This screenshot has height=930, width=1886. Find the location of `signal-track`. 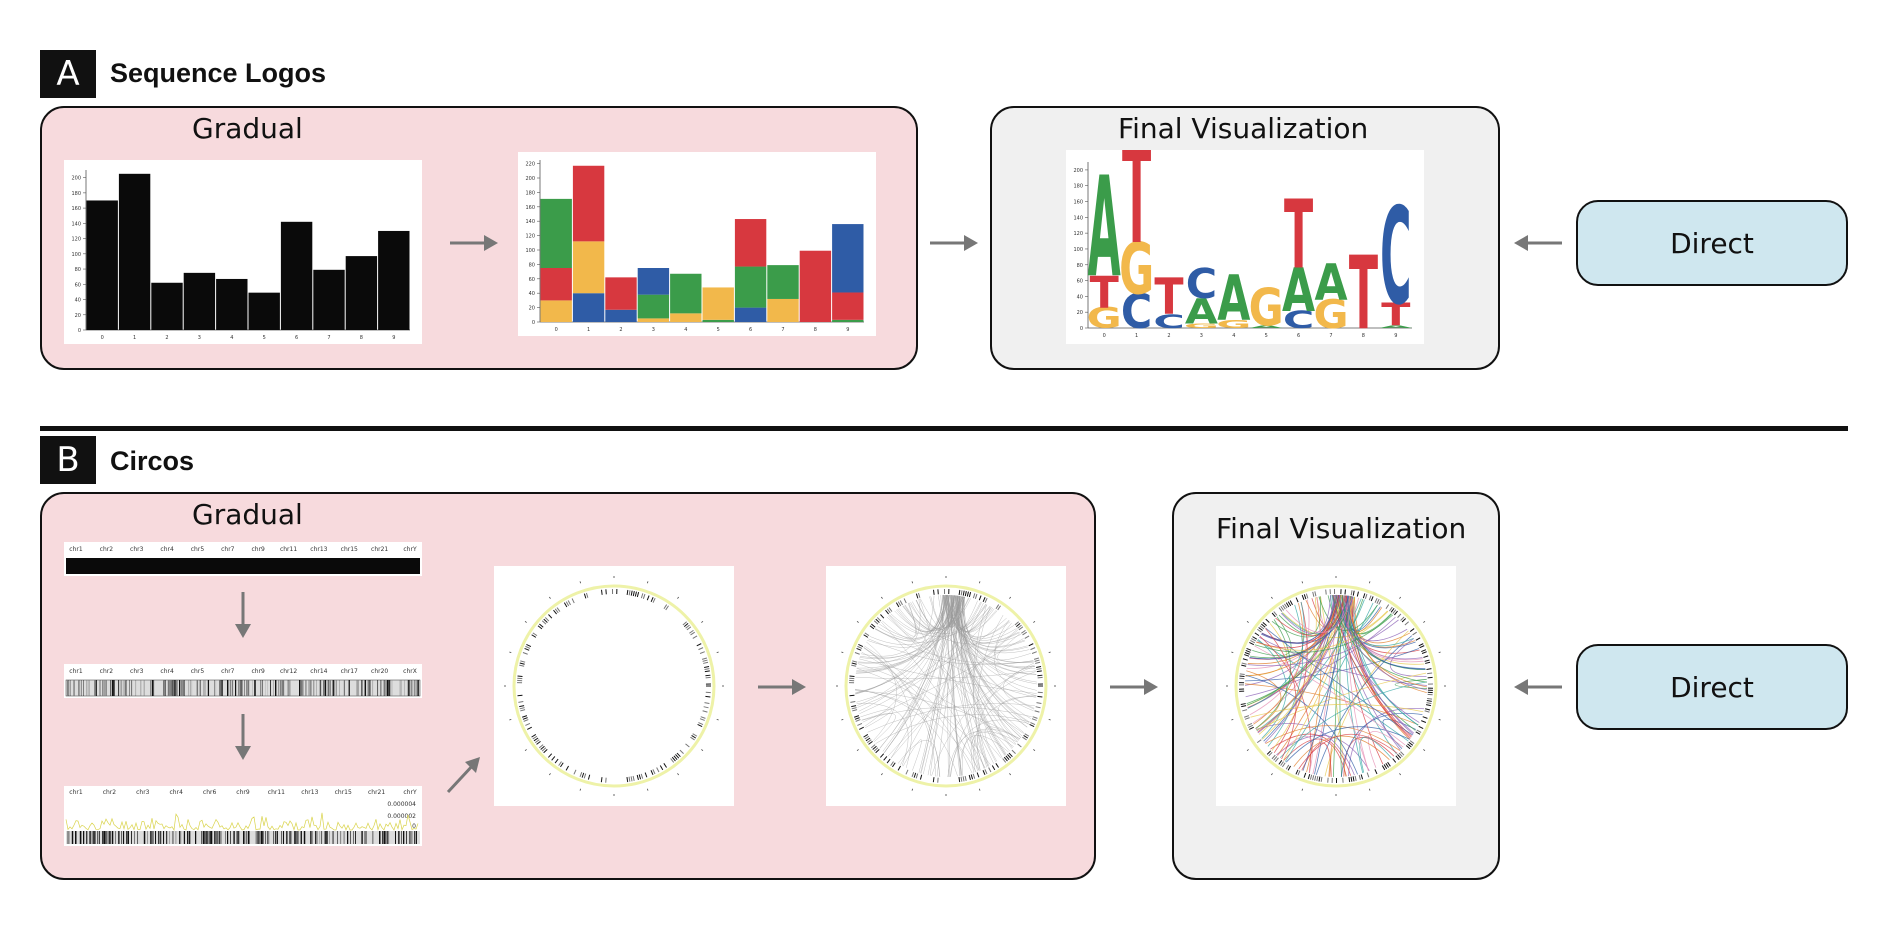

signal-track is located at coordinates (242, 821).